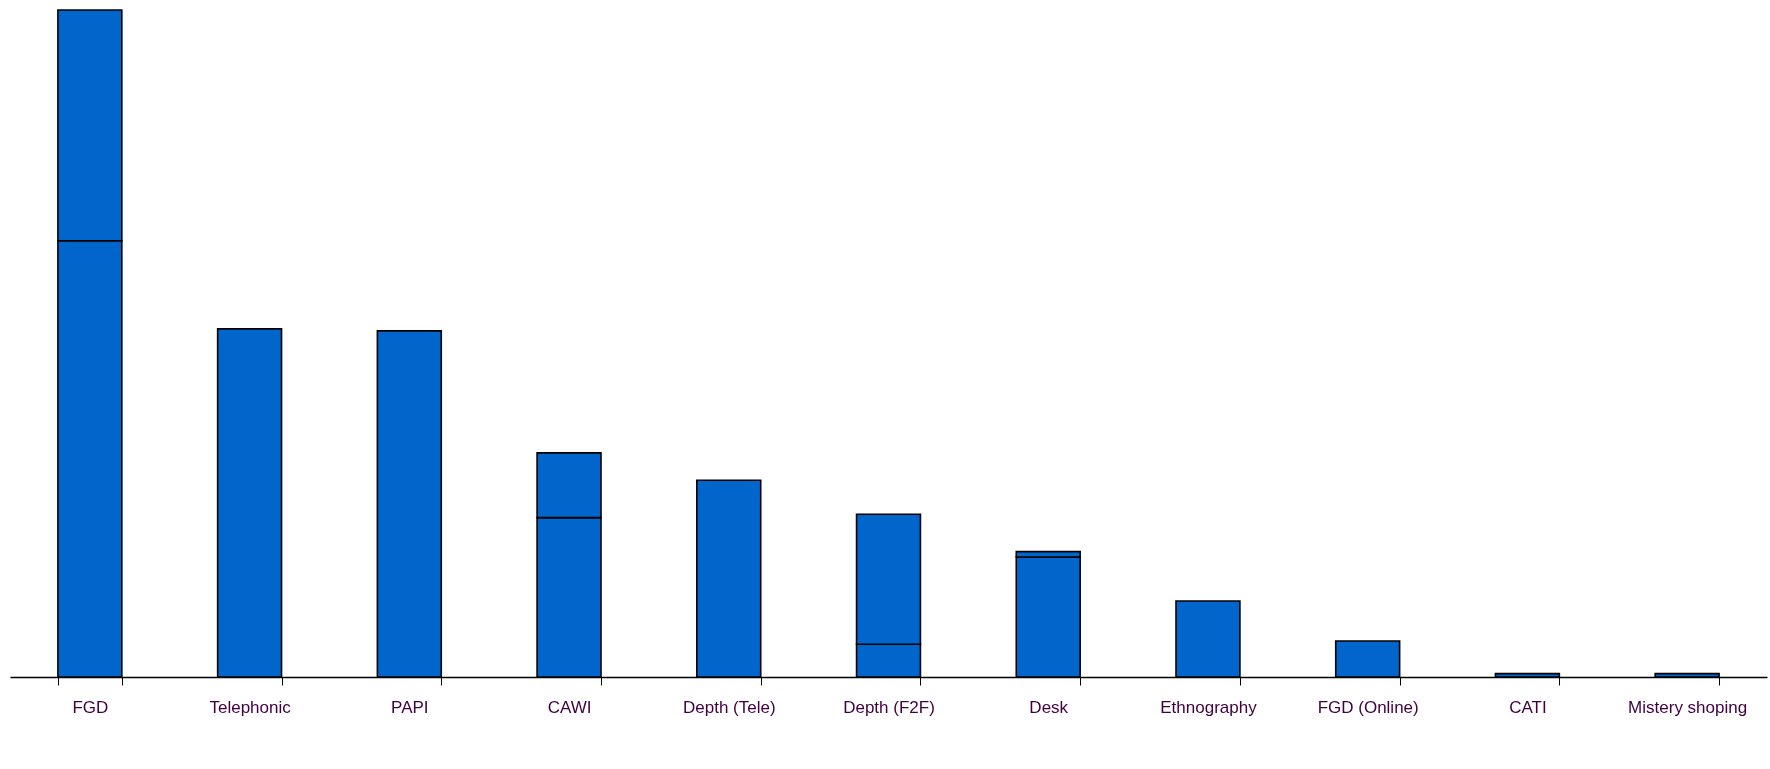 Image resolution: width=1770 pixels, height=769 pixels. Describe the element at coordinates (1528, 707) in the screenshot. I see `x-tick-label: CATI` at that location.